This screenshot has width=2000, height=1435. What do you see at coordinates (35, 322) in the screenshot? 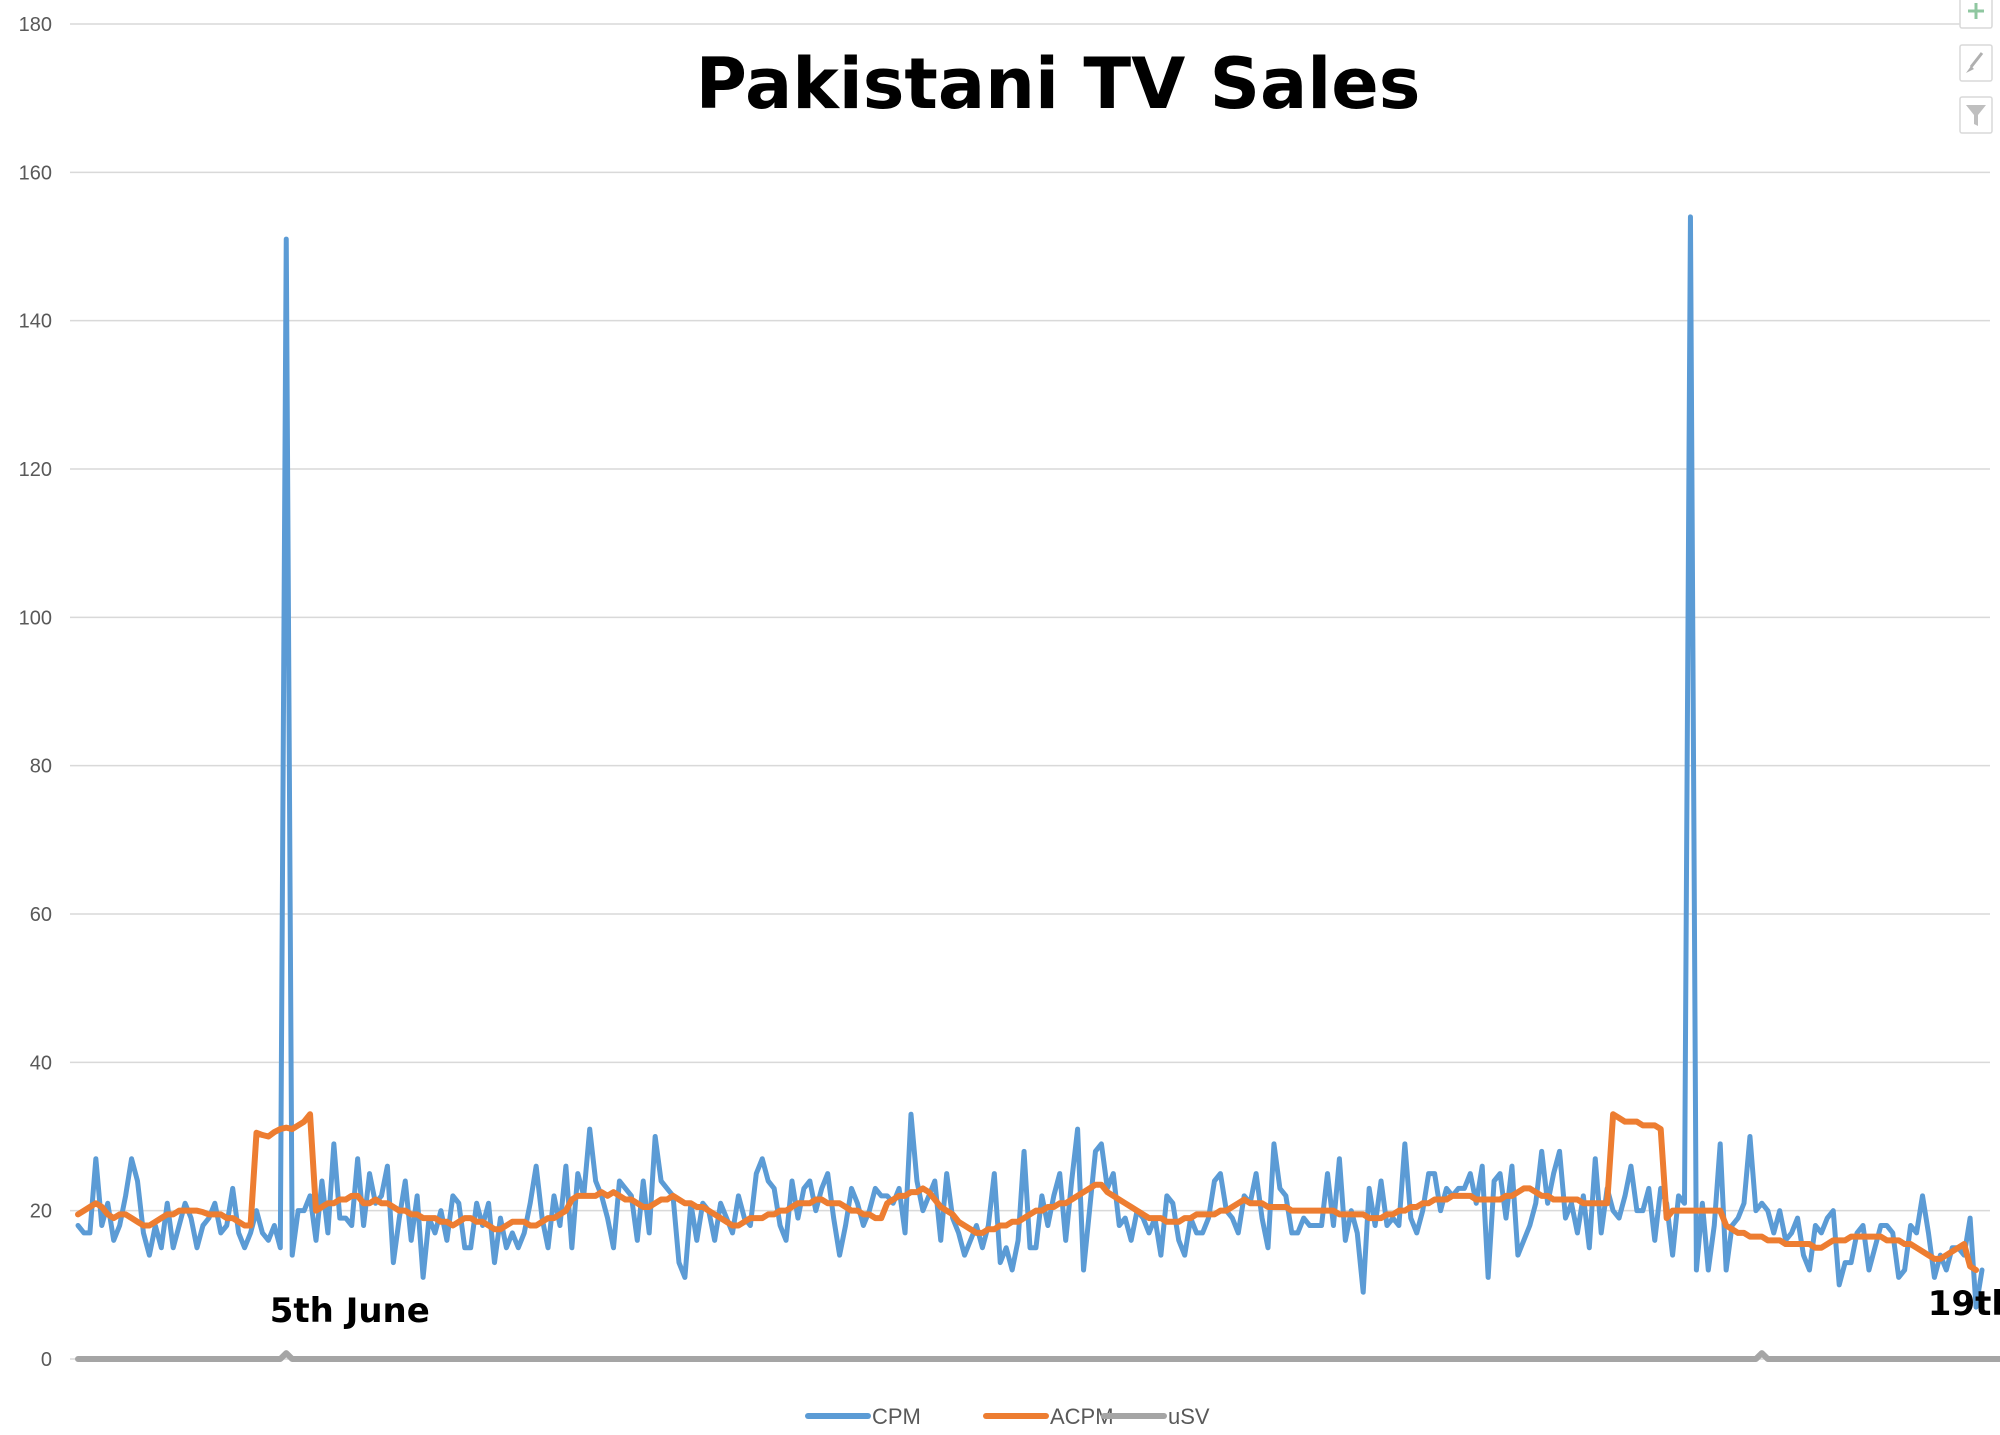
I see `y-tick-label: 140` at bounding box center [35, 322].